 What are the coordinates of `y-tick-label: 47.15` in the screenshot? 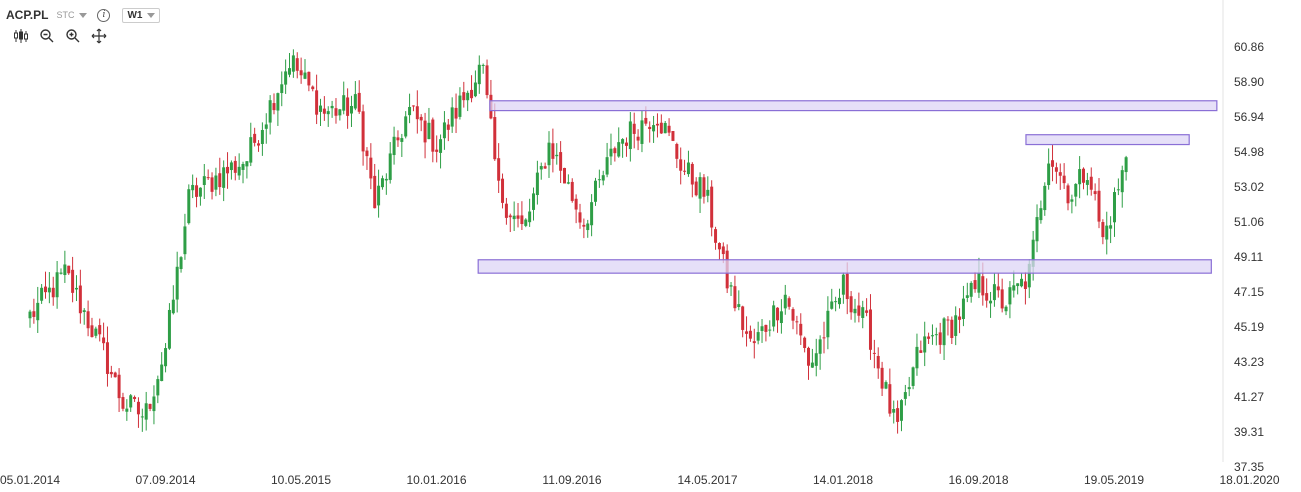 It's located at (1249, 292).